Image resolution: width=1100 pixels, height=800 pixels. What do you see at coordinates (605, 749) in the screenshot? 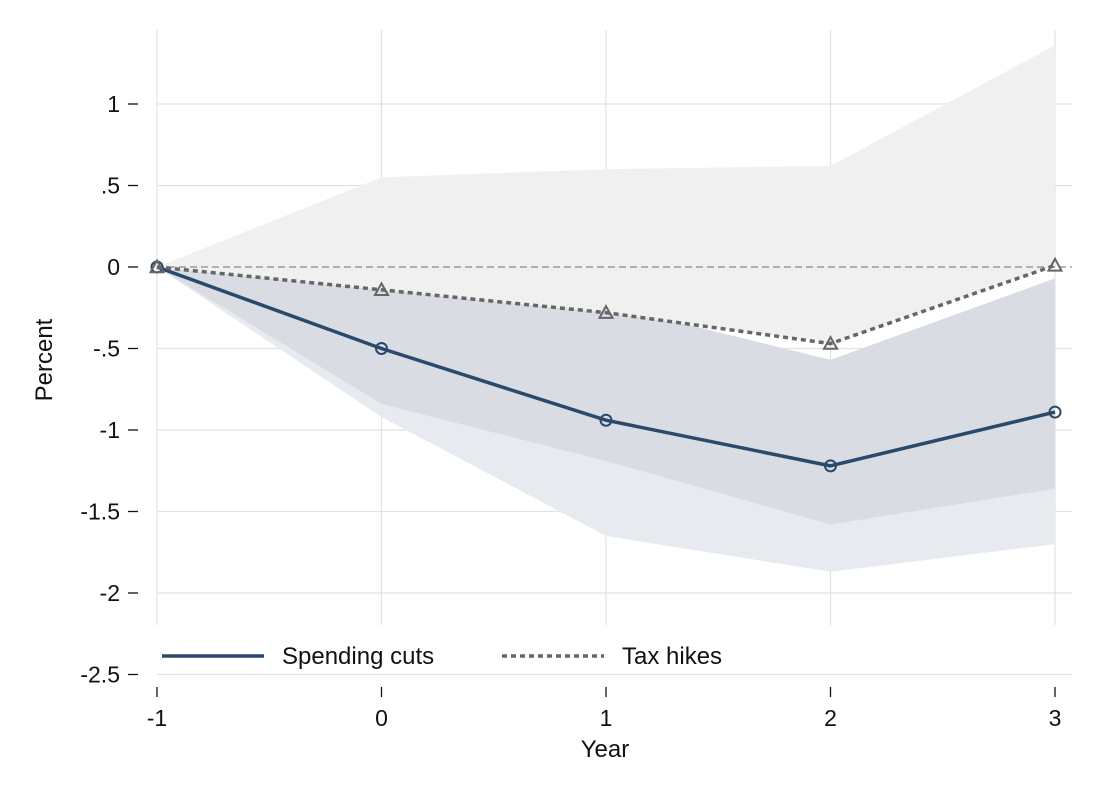
I see `x-axis-title: Year` at bounding box center [605, 749].